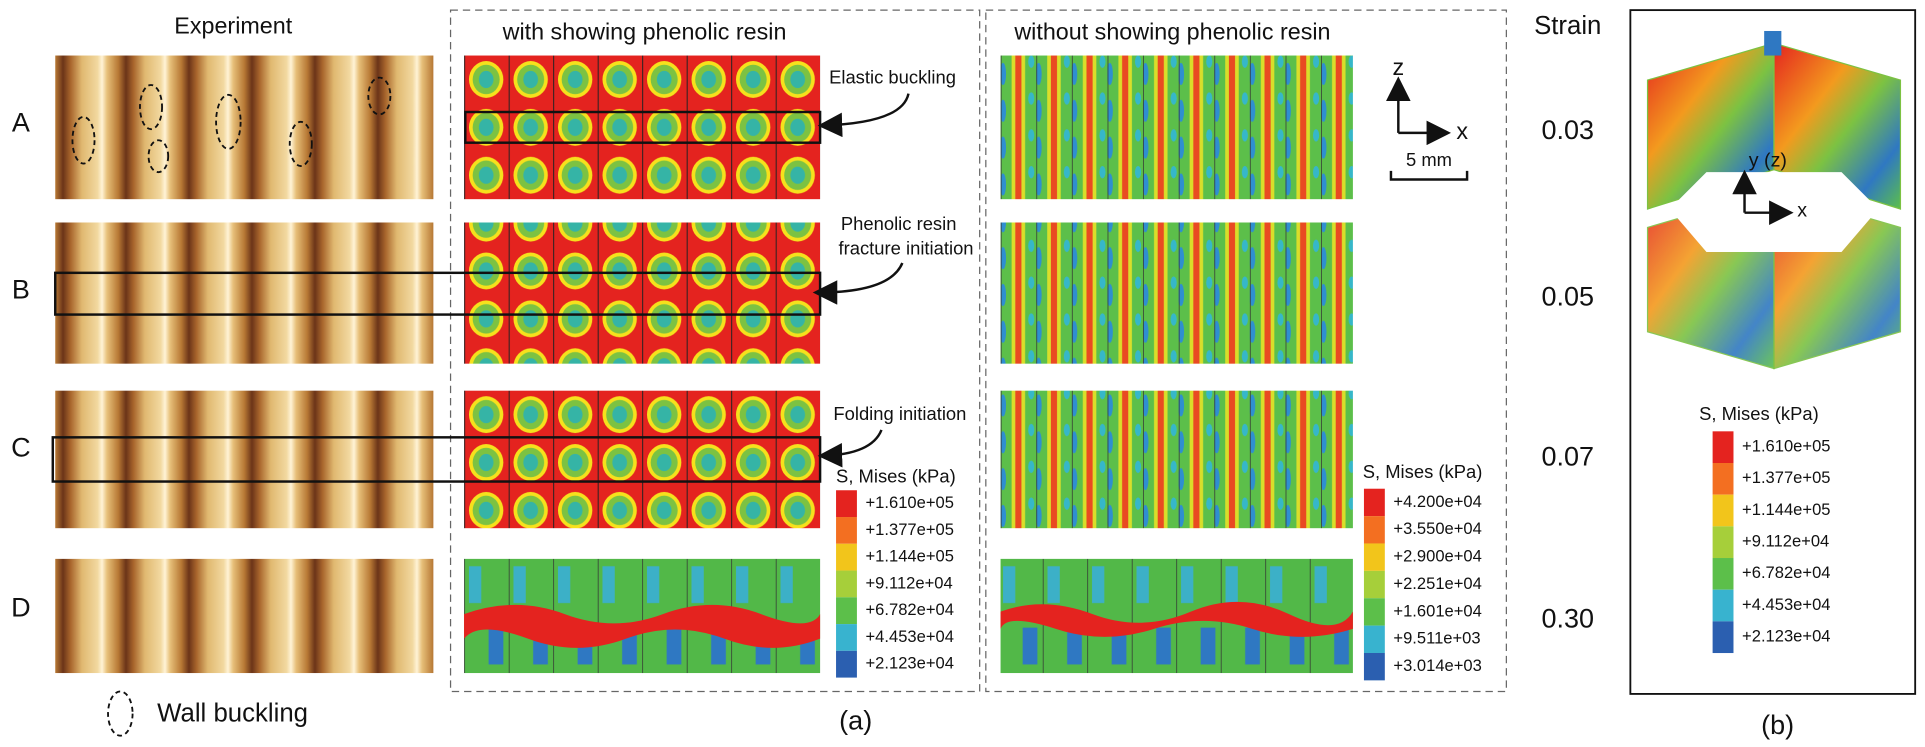  What do you see at coordinates (906, 247) in the screenshot?
I see `annotation: fracture initiation` at bounding box center [906, 247].